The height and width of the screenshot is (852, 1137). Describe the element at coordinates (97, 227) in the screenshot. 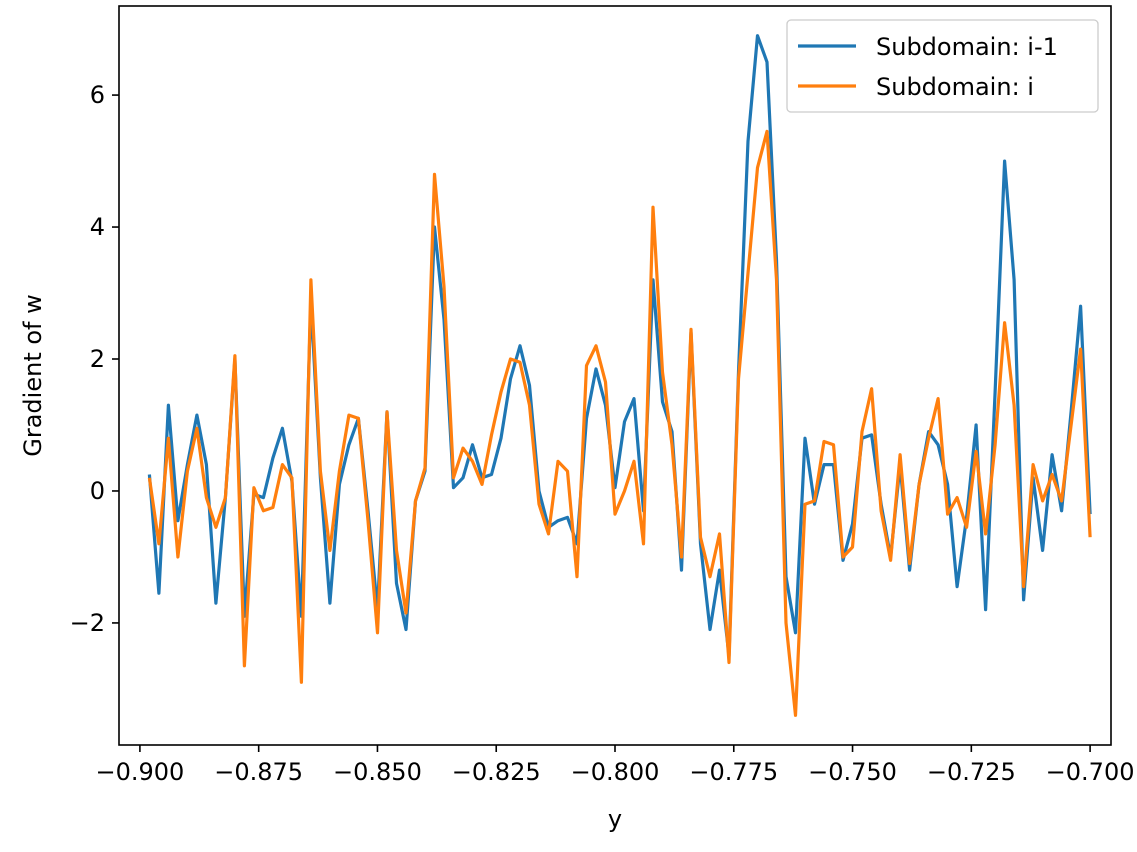

I see `y-tick-label: 4` at that location.